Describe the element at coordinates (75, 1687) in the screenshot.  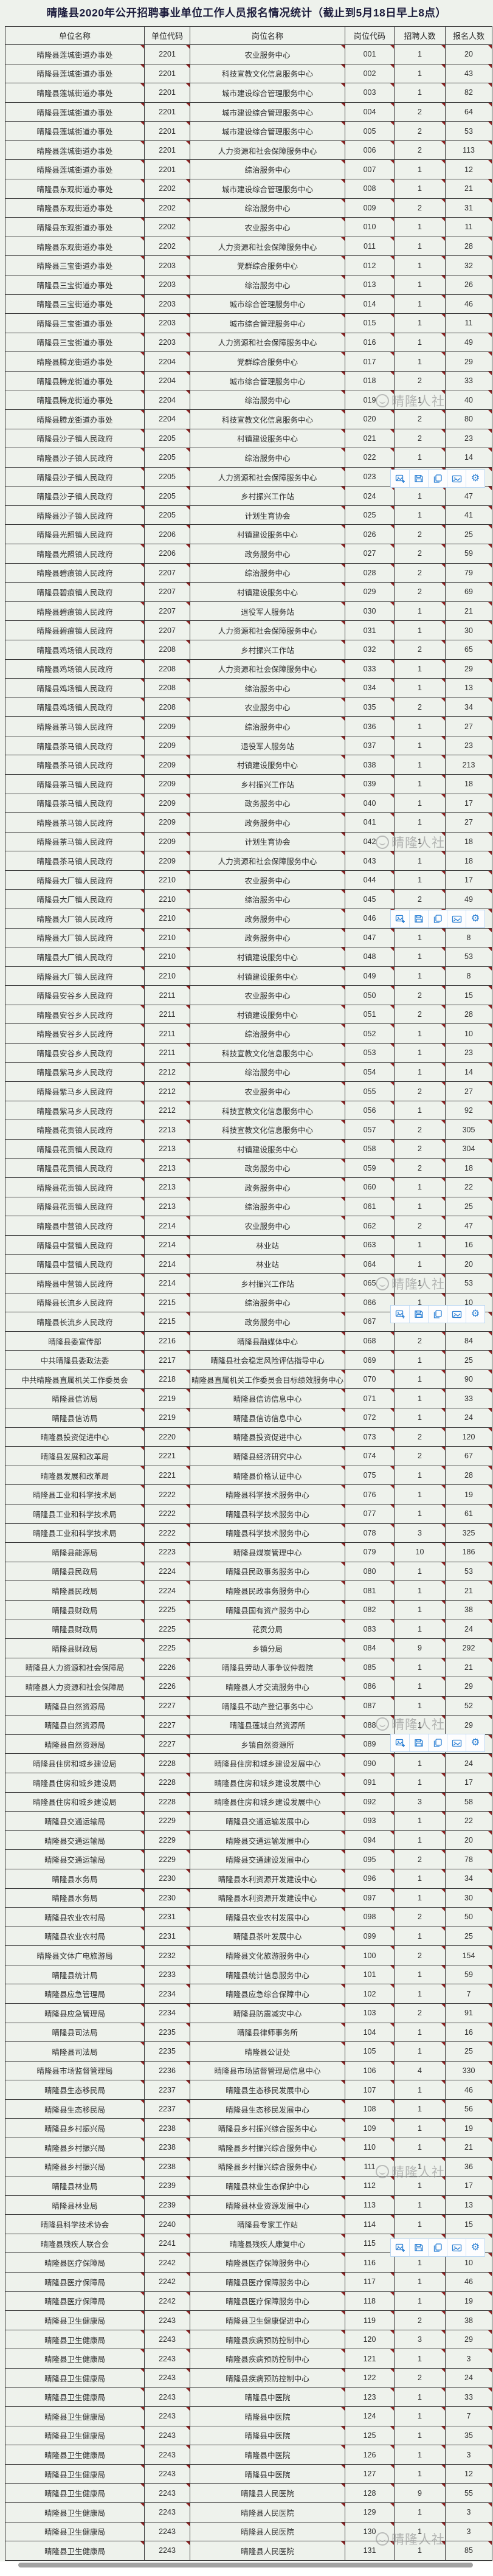
I see `unit-name-cell: 晴隆县人力资源和社会保障局` at that location.